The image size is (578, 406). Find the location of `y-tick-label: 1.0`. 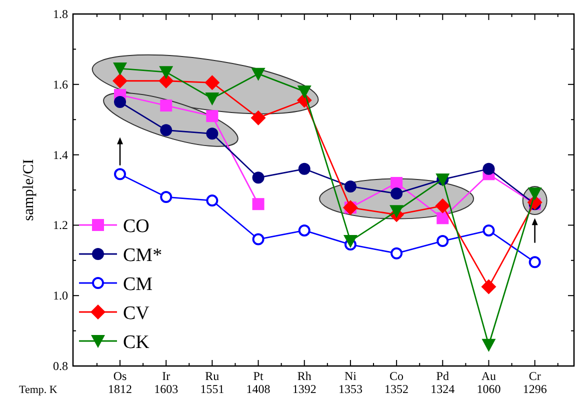

y-tick-label: 1.0 is located at coordinates (60, 295).